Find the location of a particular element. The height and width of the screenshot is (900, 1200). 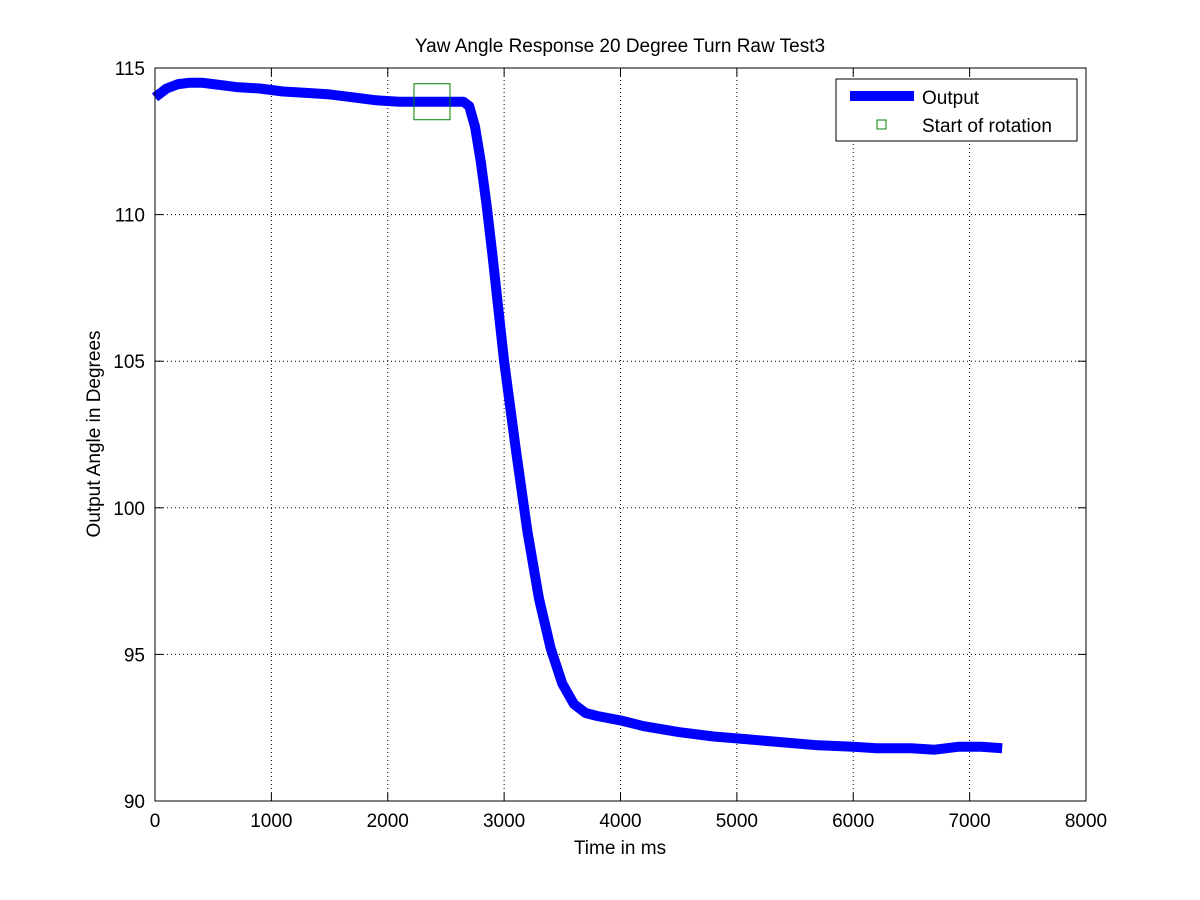

y-tick-label: 95 is located at coordinates (134, 655).